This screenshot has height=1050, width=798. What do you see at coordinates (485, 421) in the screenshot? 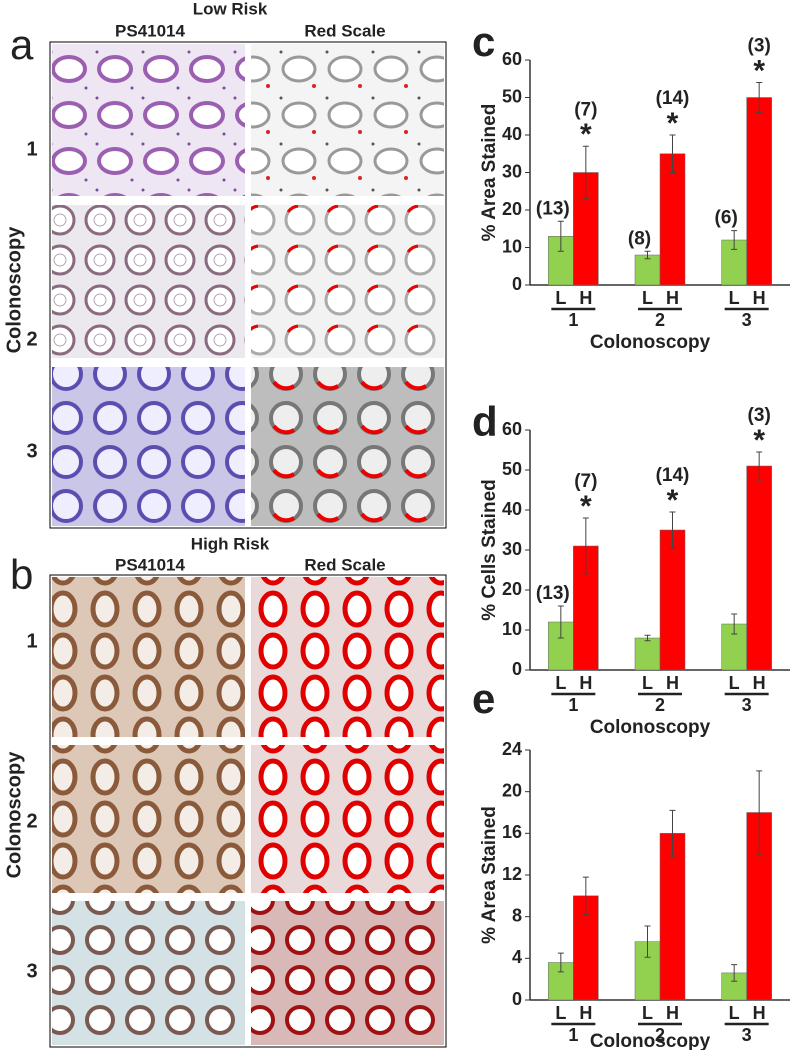
I see `panel-letter: d` at bounding box center [485, 421].